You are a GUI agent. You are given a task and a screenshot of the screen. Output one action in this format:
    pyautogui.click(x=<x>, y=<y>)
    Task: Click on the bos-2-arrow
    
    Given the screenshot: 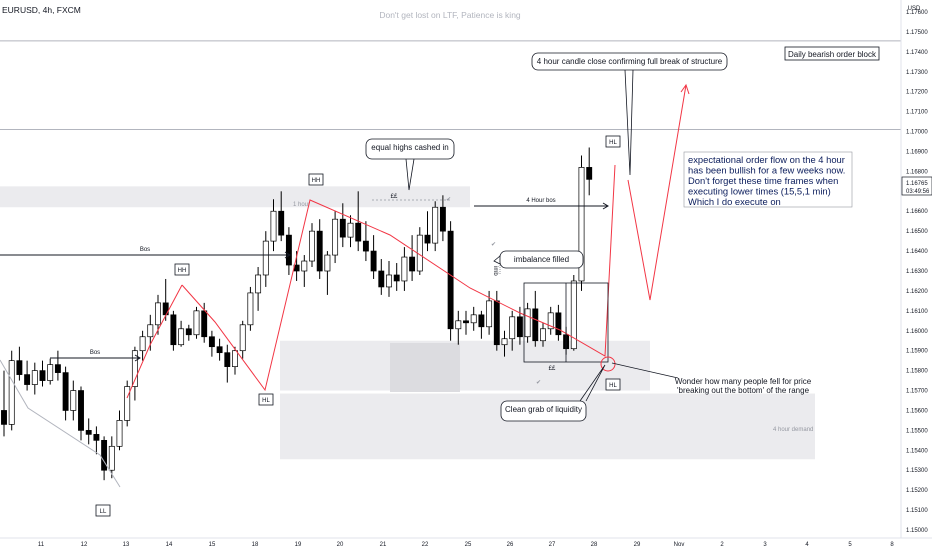 What is the action you would take?
    pyautogui.click(x=137, y=358)
    